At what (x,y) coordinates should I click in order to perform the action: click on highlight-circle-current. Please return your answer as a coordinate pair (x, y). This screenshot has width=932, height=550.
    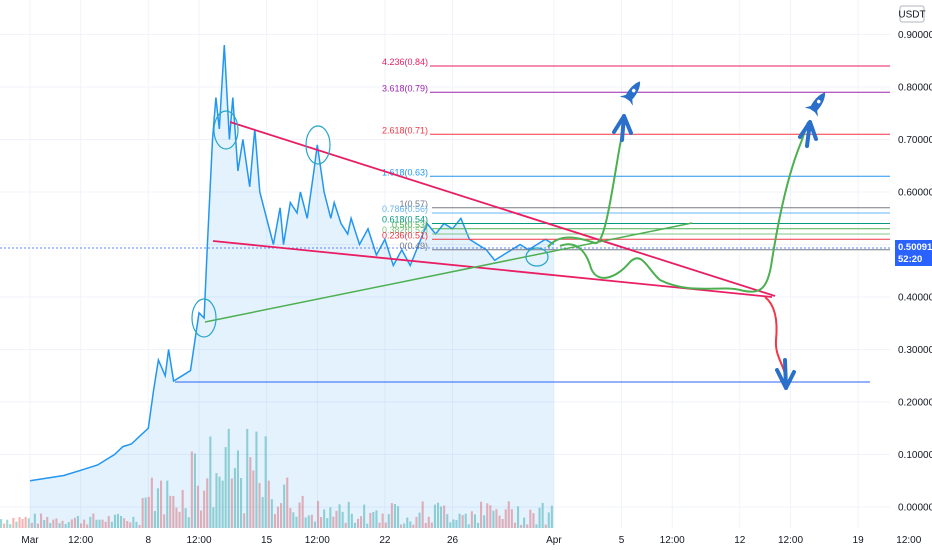
    Looking at the image, I should click on (537, 257).